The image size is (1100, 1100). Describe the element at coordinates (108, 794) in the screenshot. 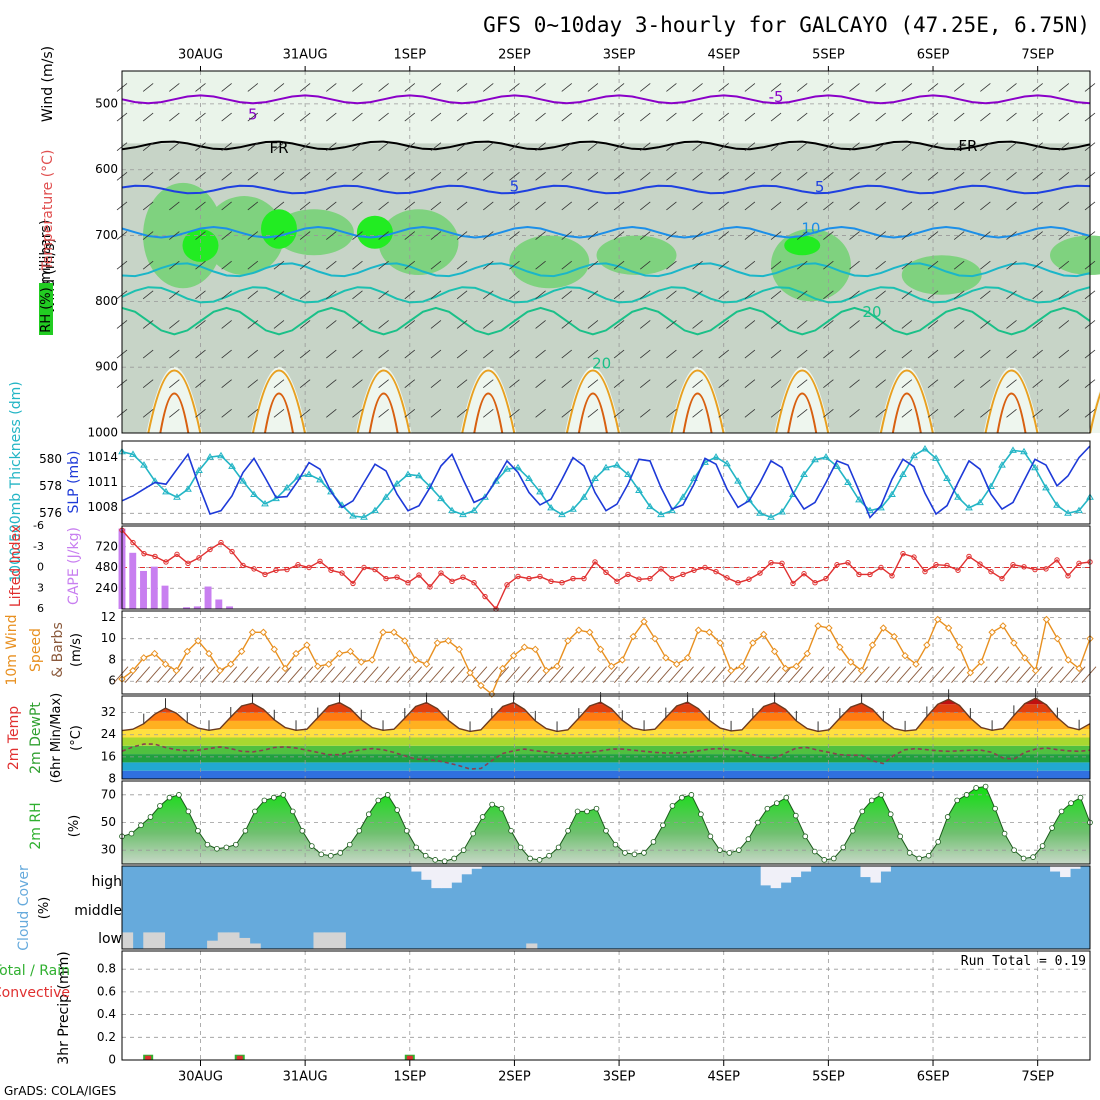

I see `rh-tick-label: 70` at that location.